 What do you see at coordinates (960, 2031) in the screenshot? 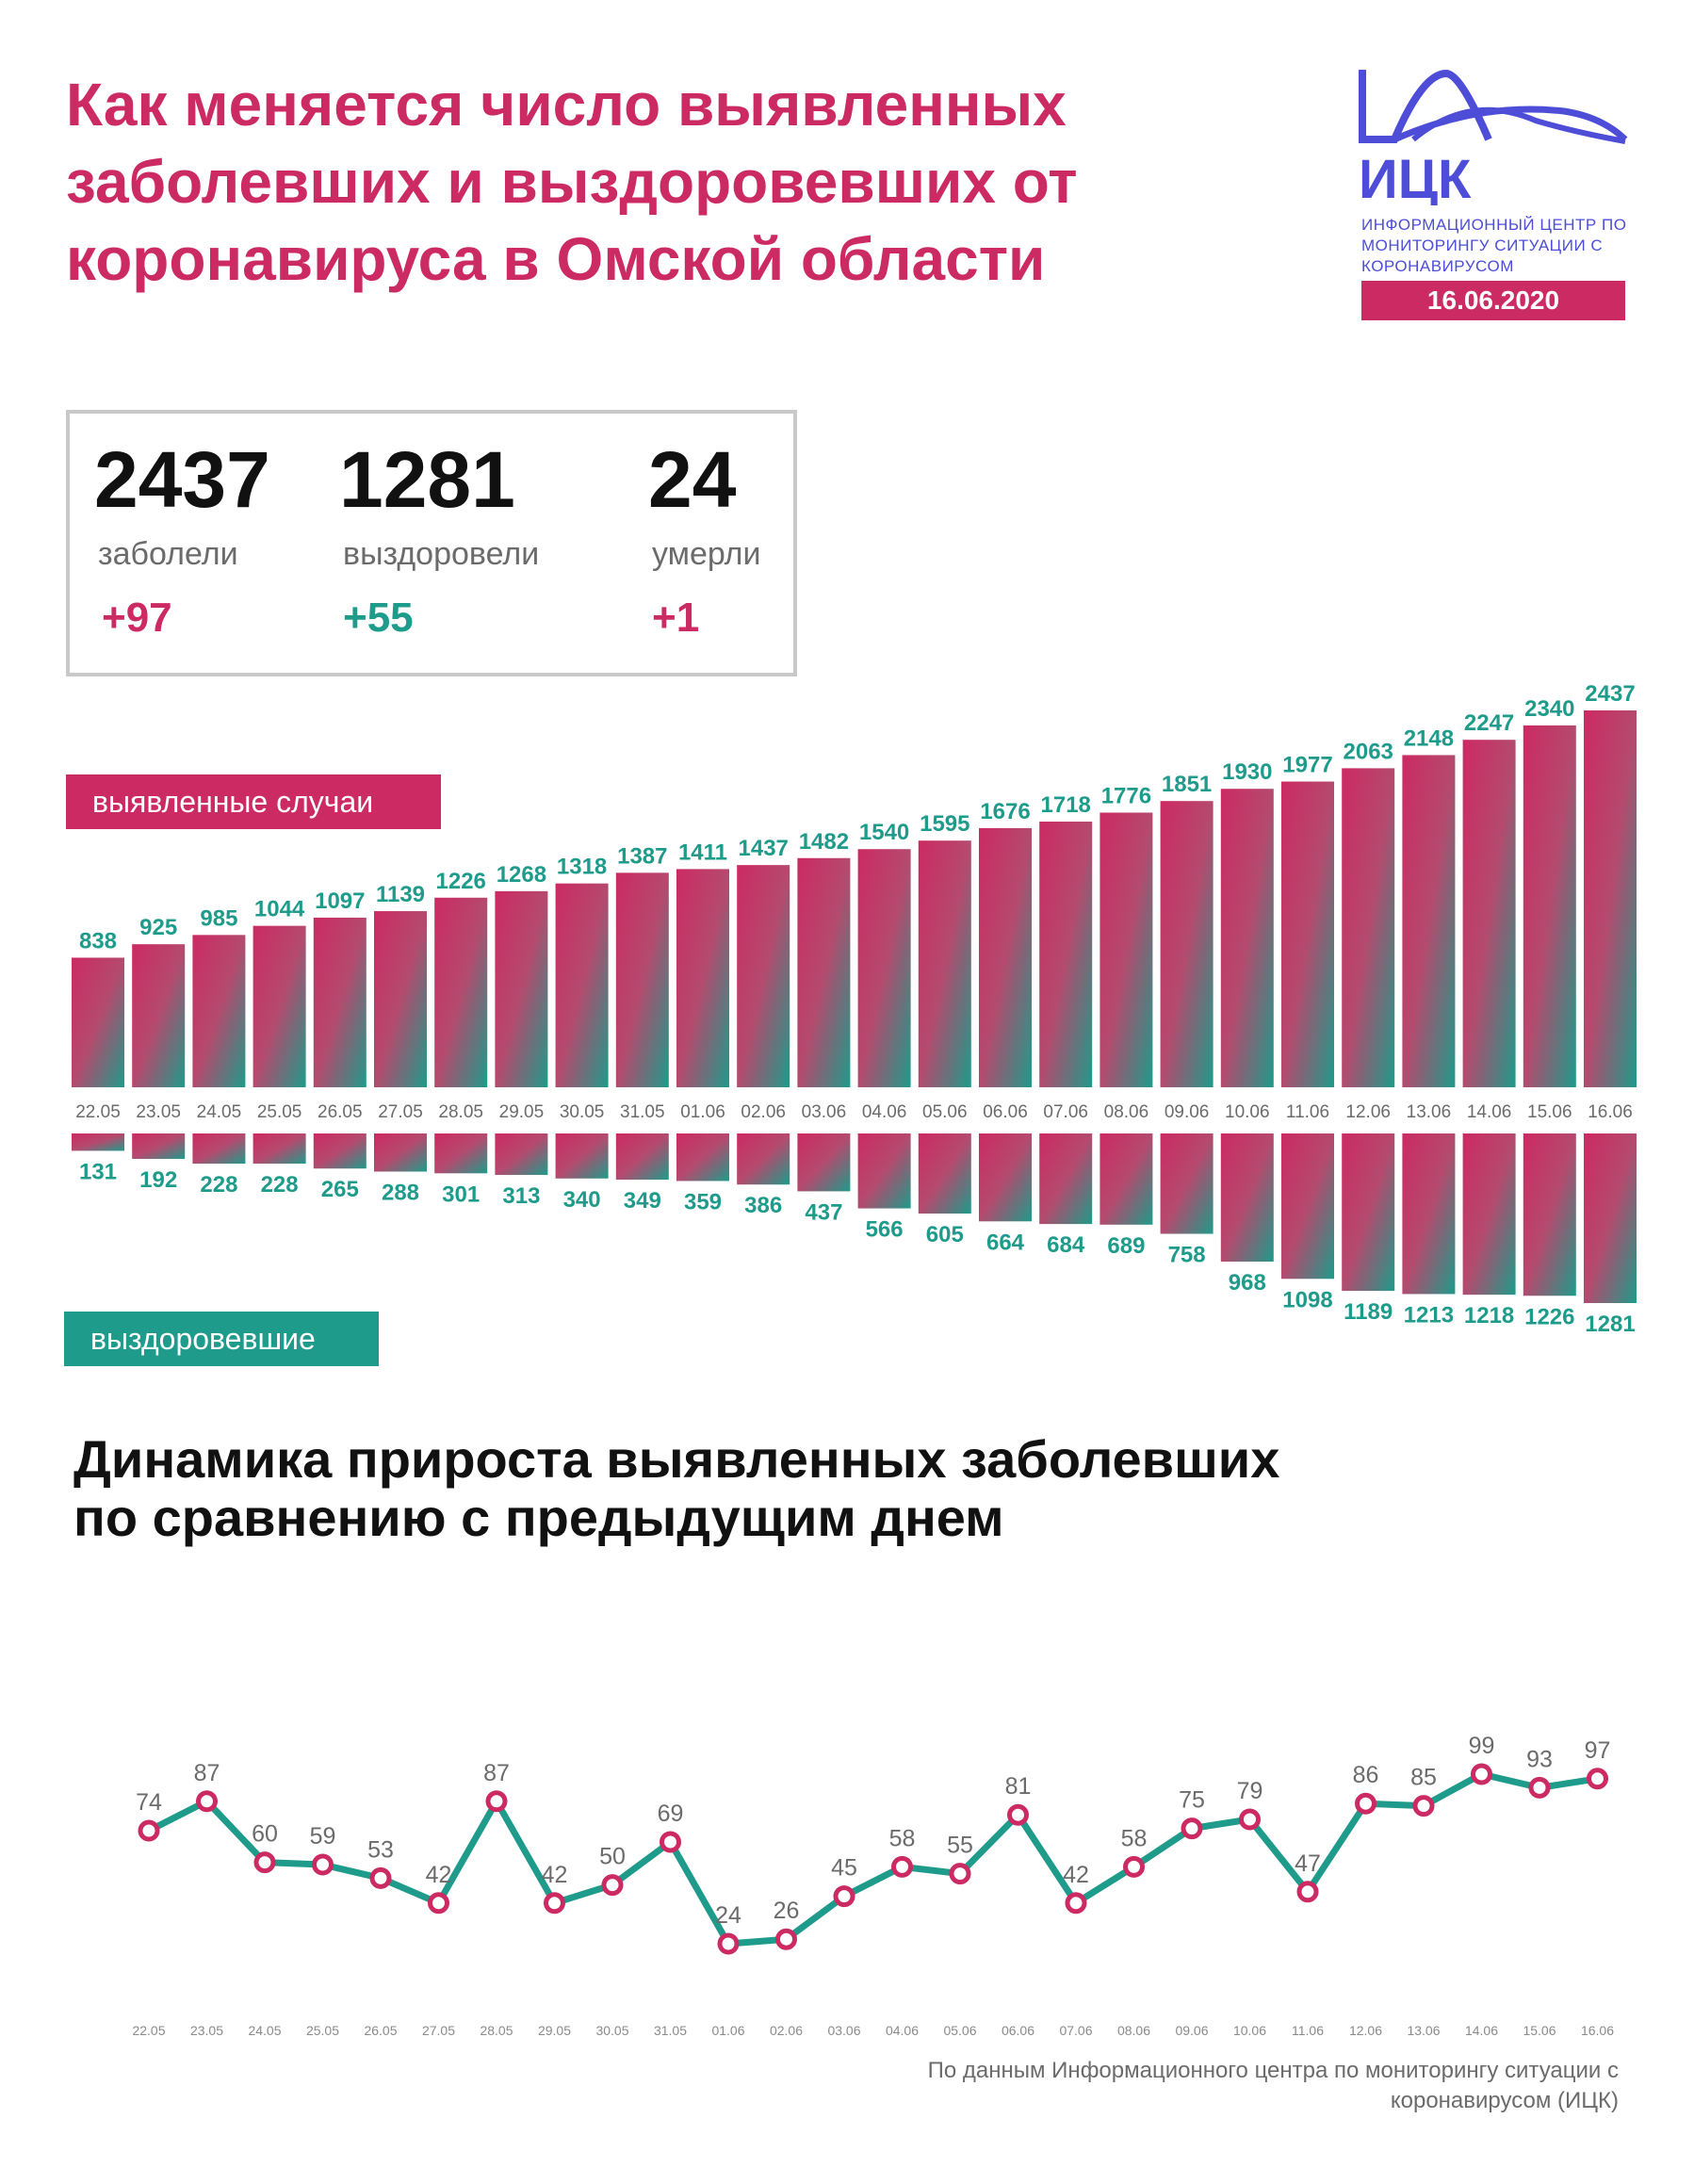
I see `date-tick-label: 05.06` at bounding box center [960, 2031].